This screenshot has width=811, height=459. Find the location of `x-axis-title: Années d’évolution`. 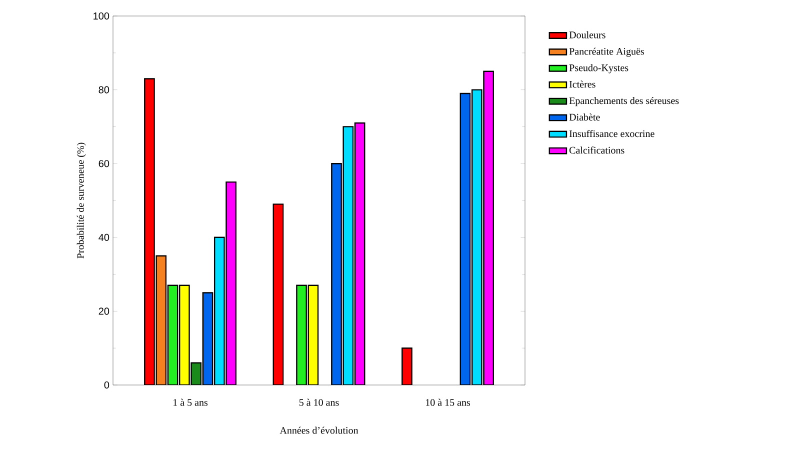

x-axis-title: Années d’évolution is located at coordinates (319, 430).